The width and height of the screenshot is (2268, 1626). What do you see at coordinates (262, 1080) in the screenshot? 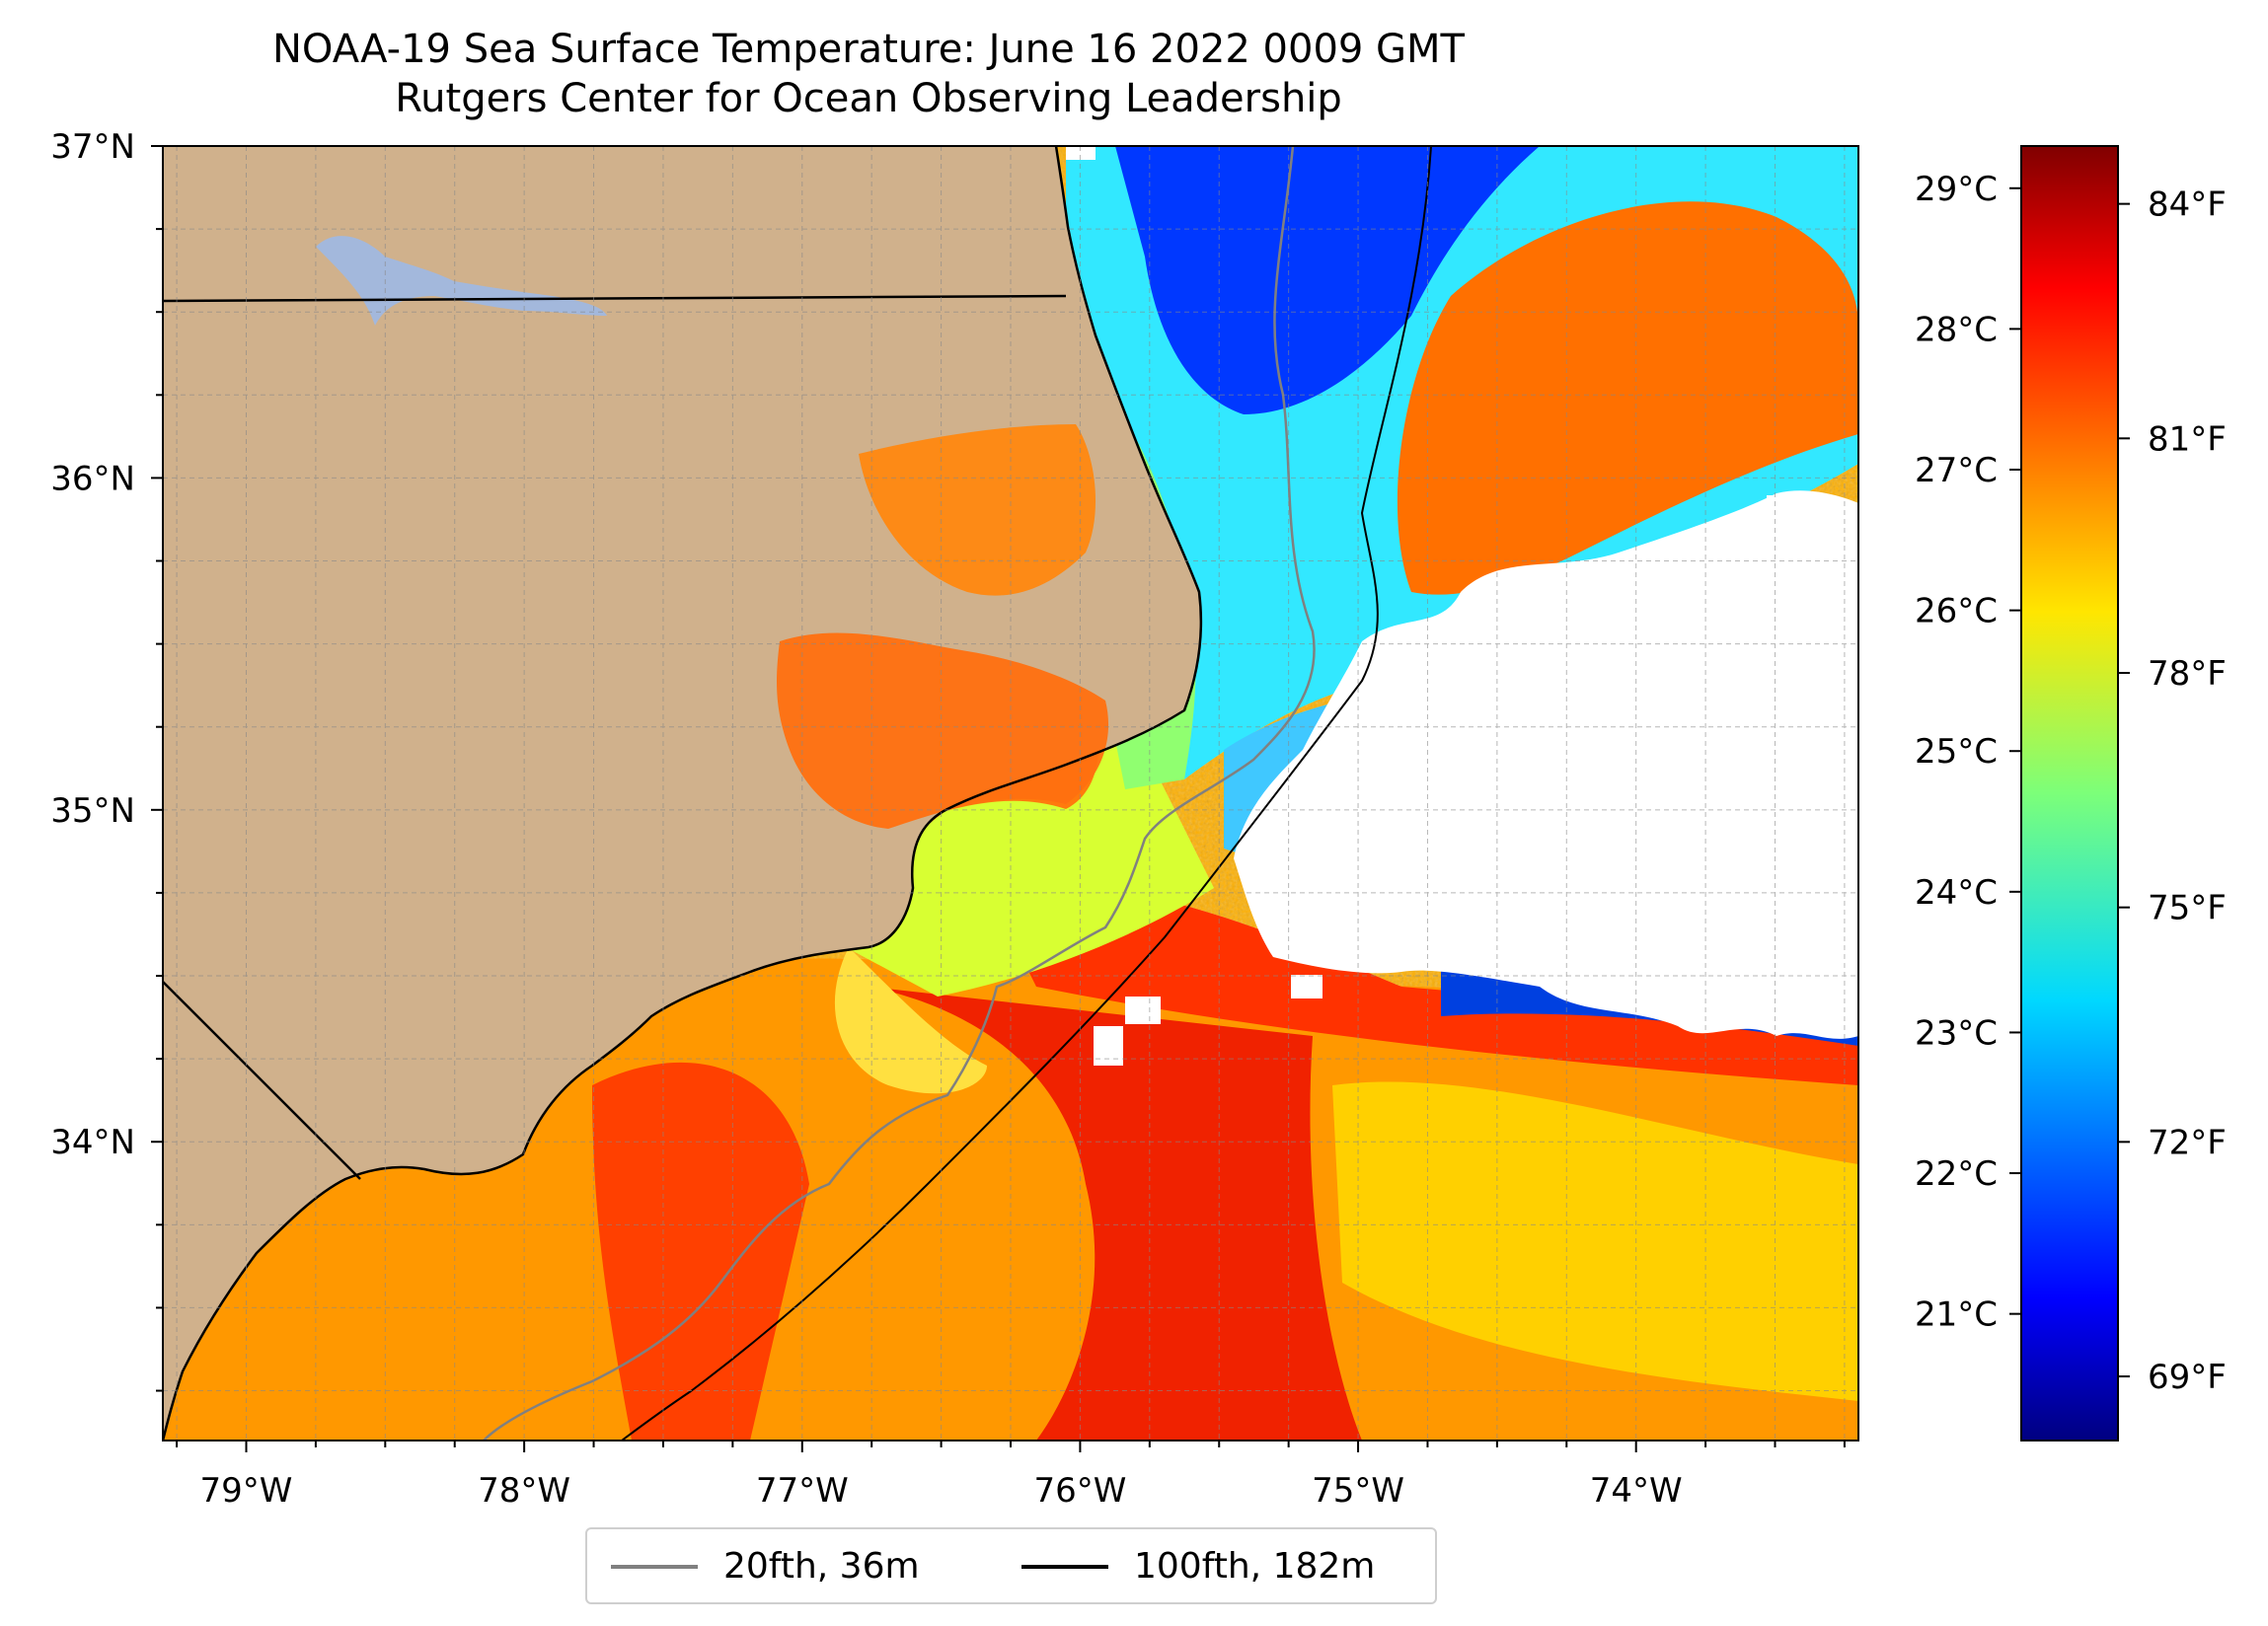
I see `state-border-nc-sc` at bounding box center [262, 1080].